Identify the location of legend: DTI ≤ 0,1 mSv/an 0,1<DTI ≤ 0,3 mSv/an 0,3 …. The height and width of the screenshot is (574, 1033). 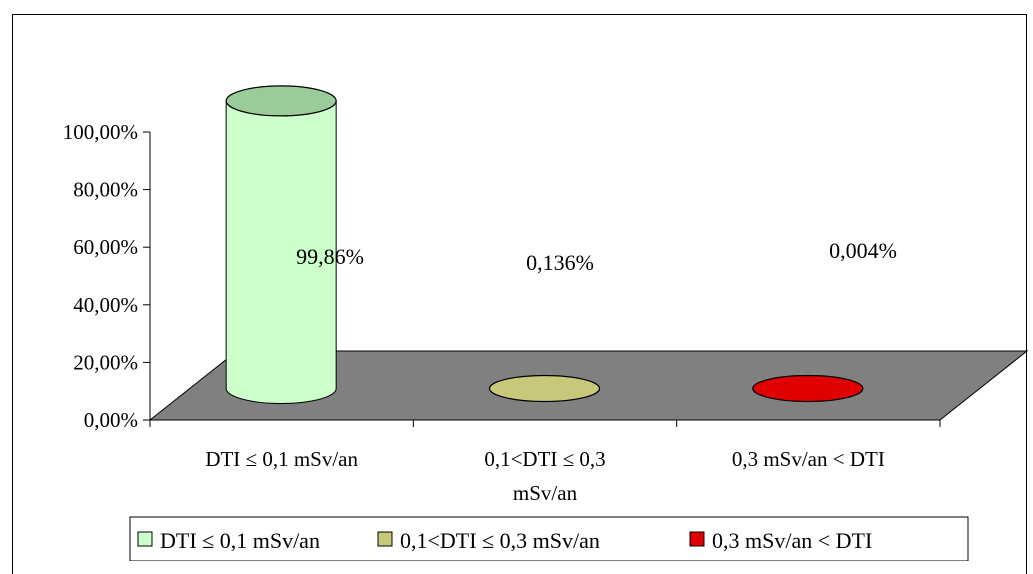
(549, 538).